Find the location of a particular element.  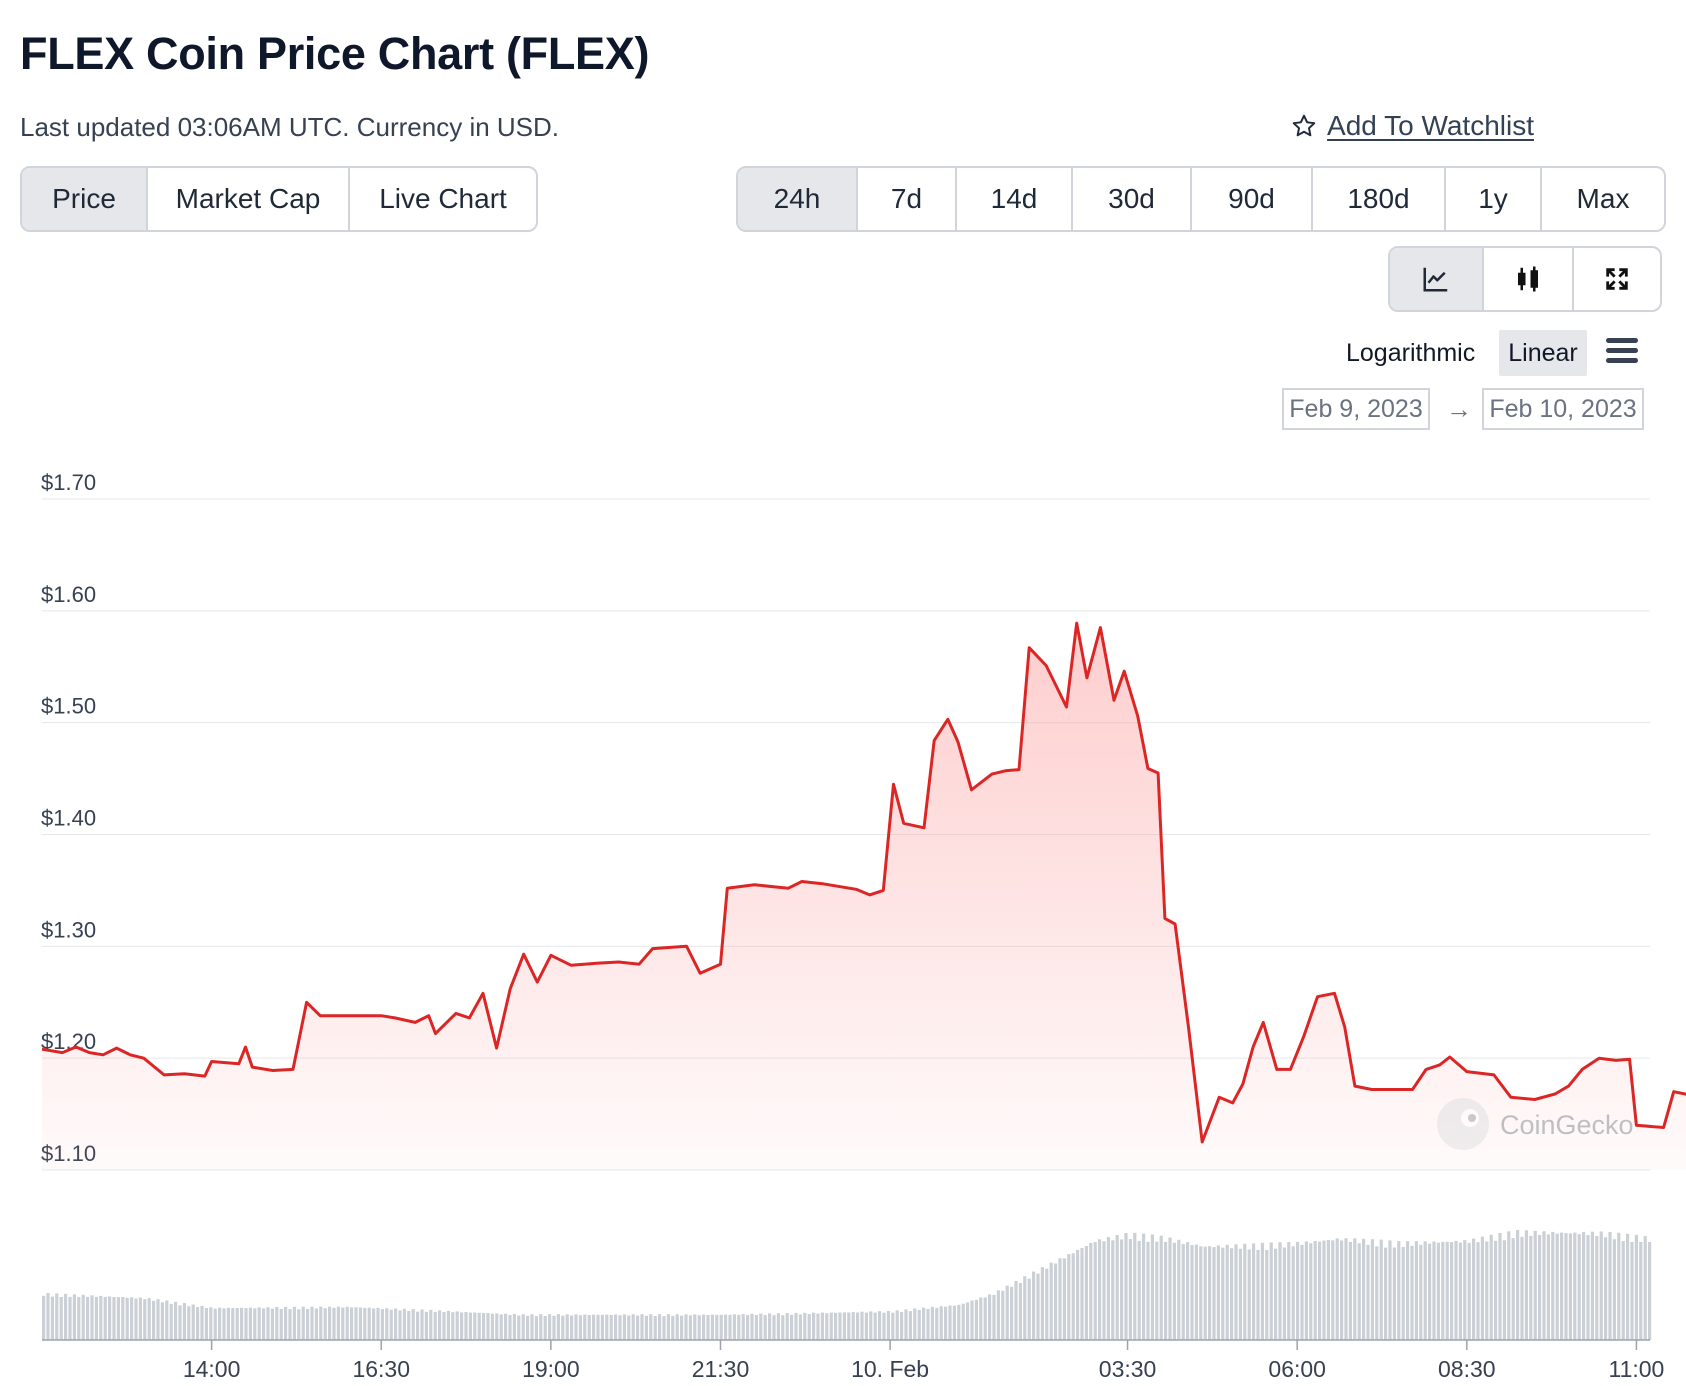

tab-market-cap: Market Cap is located at coordinates (249, 199).